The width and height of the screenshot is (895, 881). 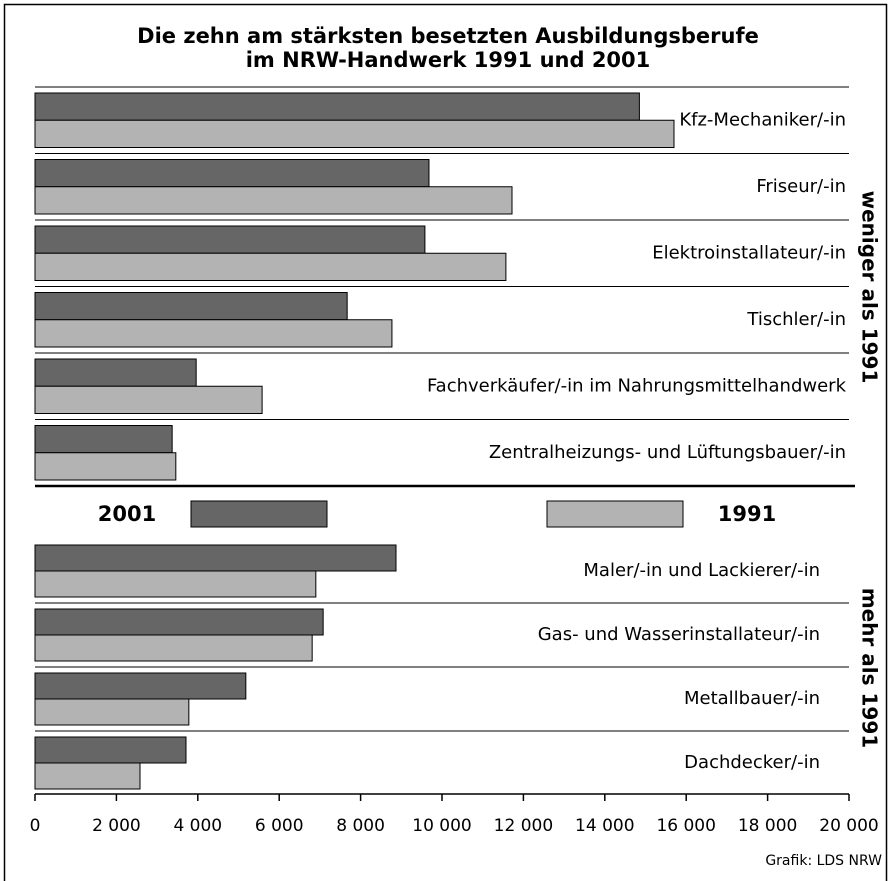 I want to click on credit: Grafik: LDS NRW, so click(x=823, y=861).